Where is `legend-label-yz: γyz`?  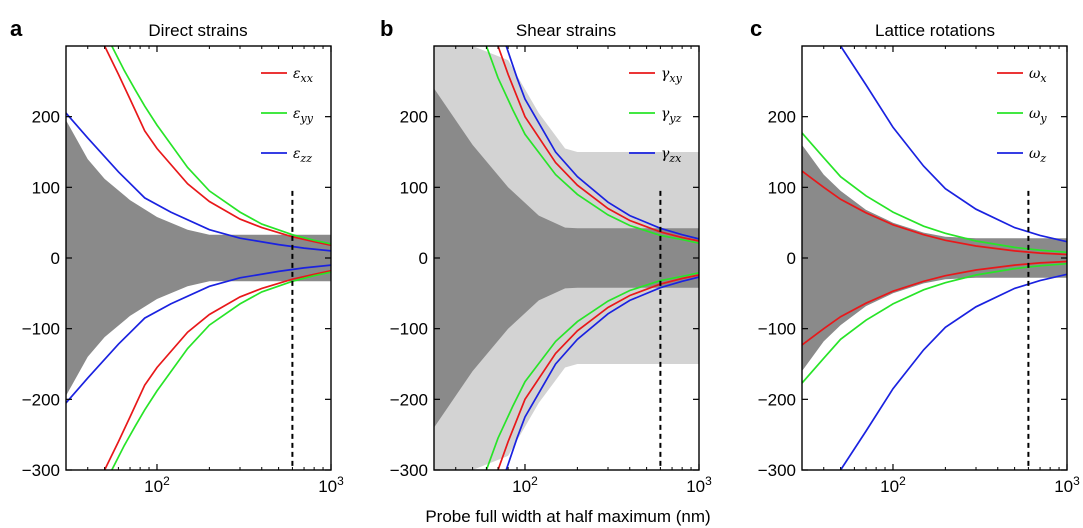 legend-label-yz: γyz is located at coordinates (671, 115).